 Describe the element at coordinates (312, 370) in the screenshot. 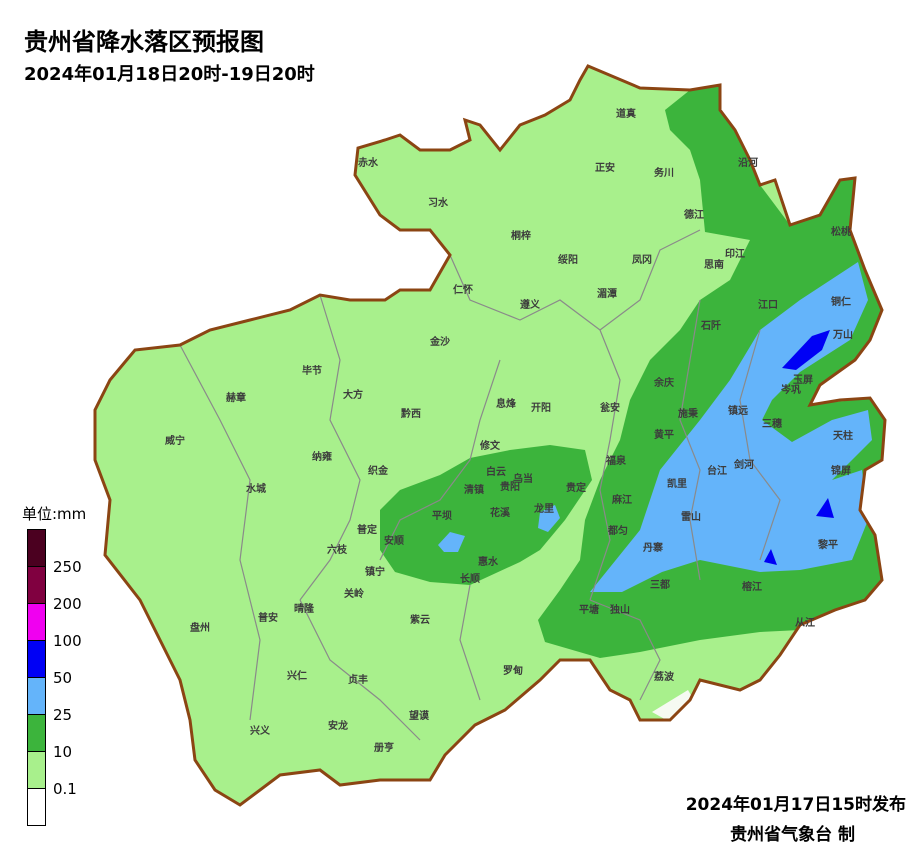

I see `county-label: 毕节` at that location.